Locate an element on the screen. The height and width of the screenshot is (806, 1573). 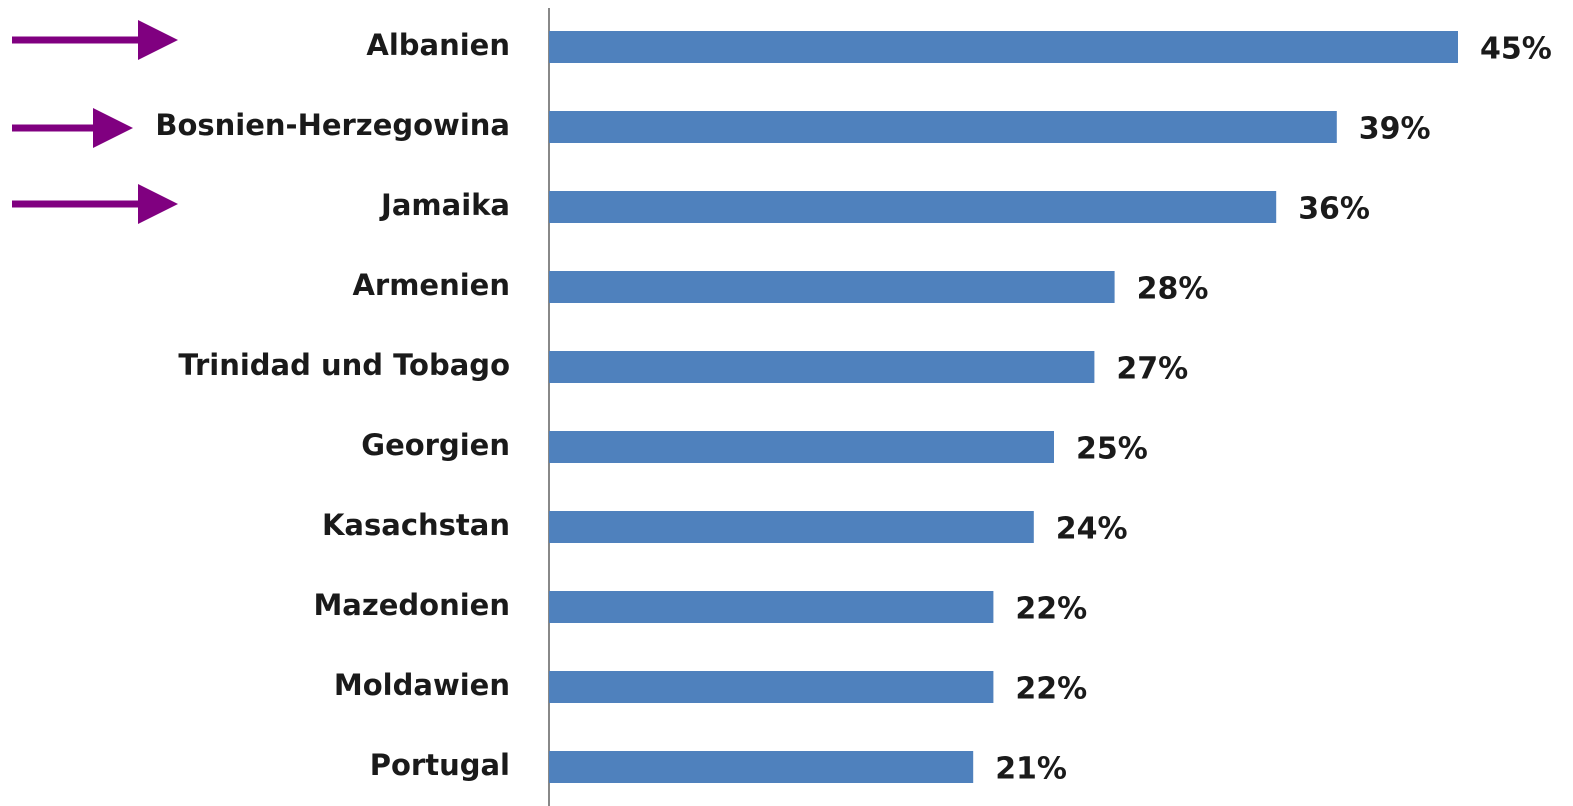
category-label: Kasachstan is located at coordinates (416, 525).